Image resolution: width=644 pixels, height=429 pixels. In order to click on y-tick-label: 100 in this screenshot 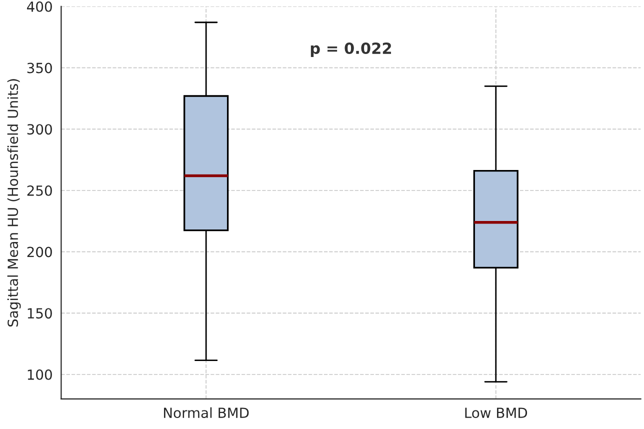, I will do `click(40, 374)`.